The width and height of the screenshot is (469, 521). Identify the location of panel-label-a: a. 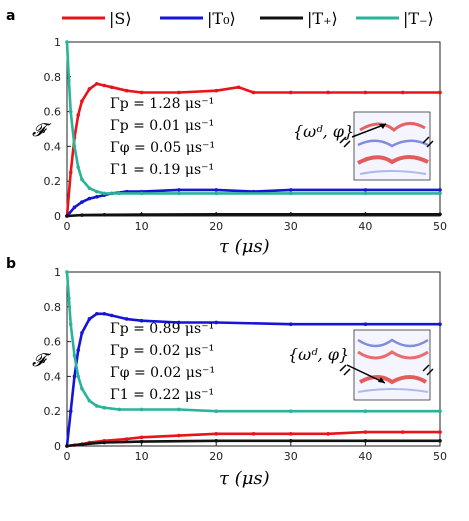
(10, 16).